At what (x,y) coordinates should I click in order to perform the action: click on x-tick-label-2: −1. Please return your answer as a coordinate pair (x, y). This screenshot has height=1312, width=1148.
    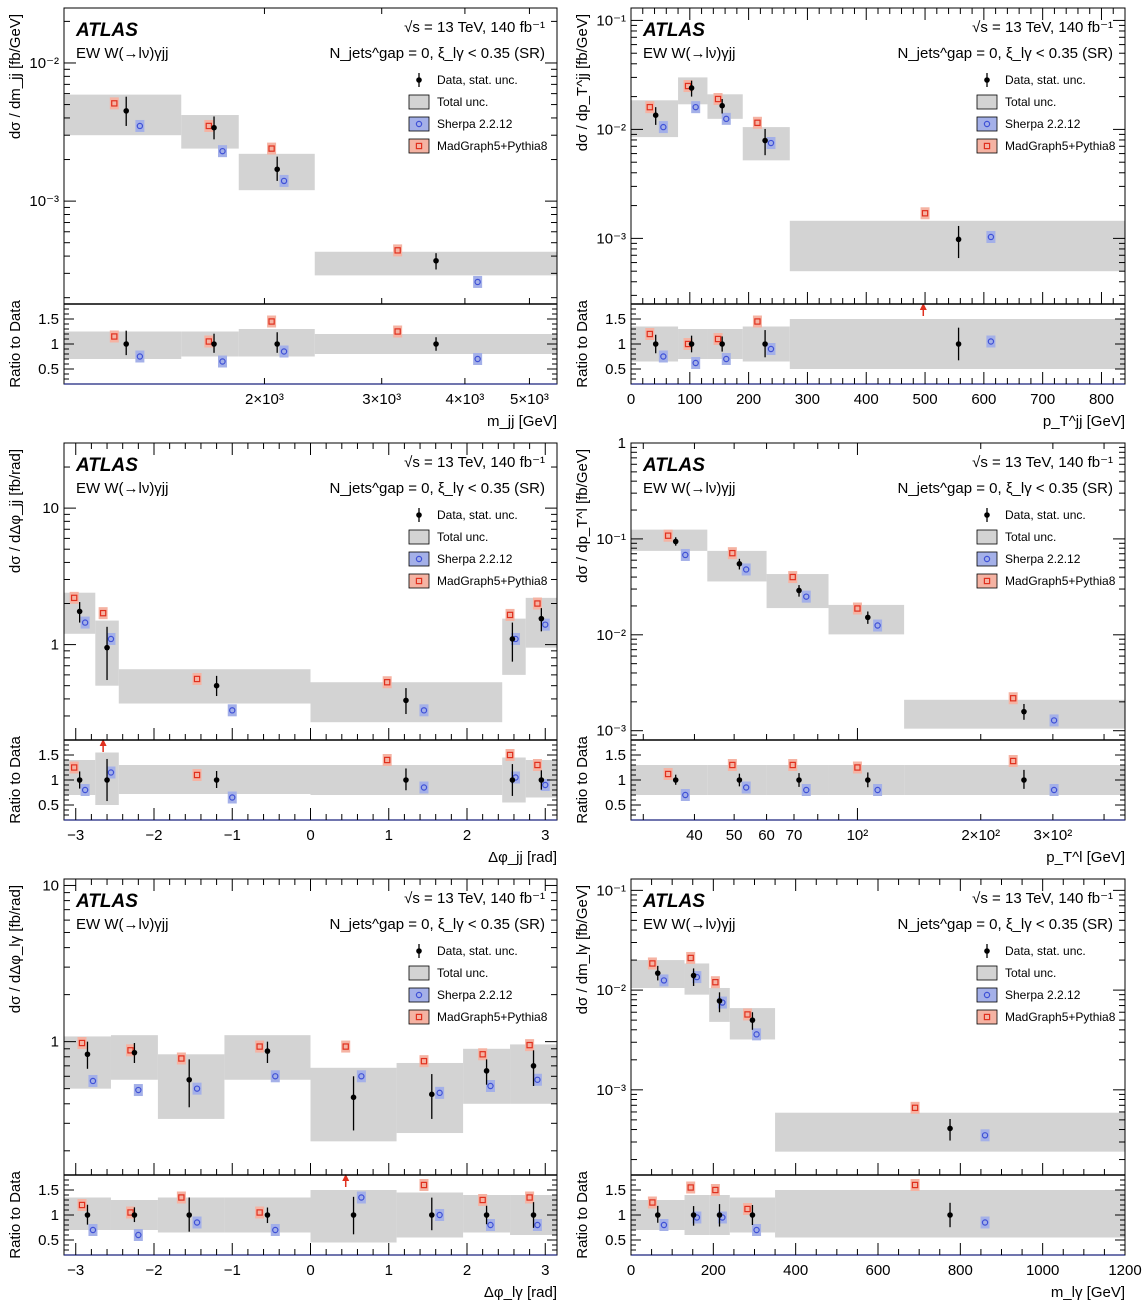
    Looking at the image, I should click on (232, 1270).